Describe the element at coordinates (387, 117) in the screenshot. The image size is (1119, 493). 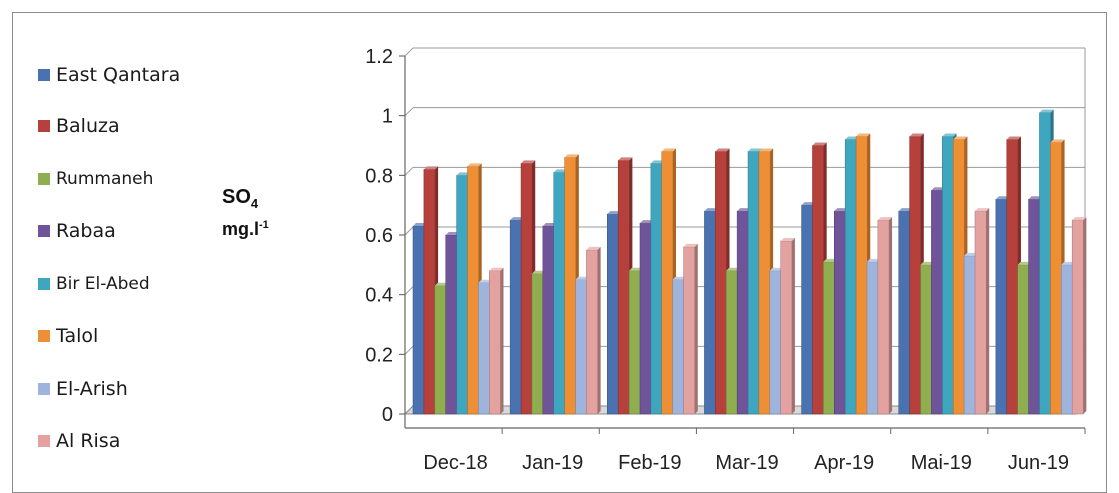
I see `y-tick-label: 1` at that location.